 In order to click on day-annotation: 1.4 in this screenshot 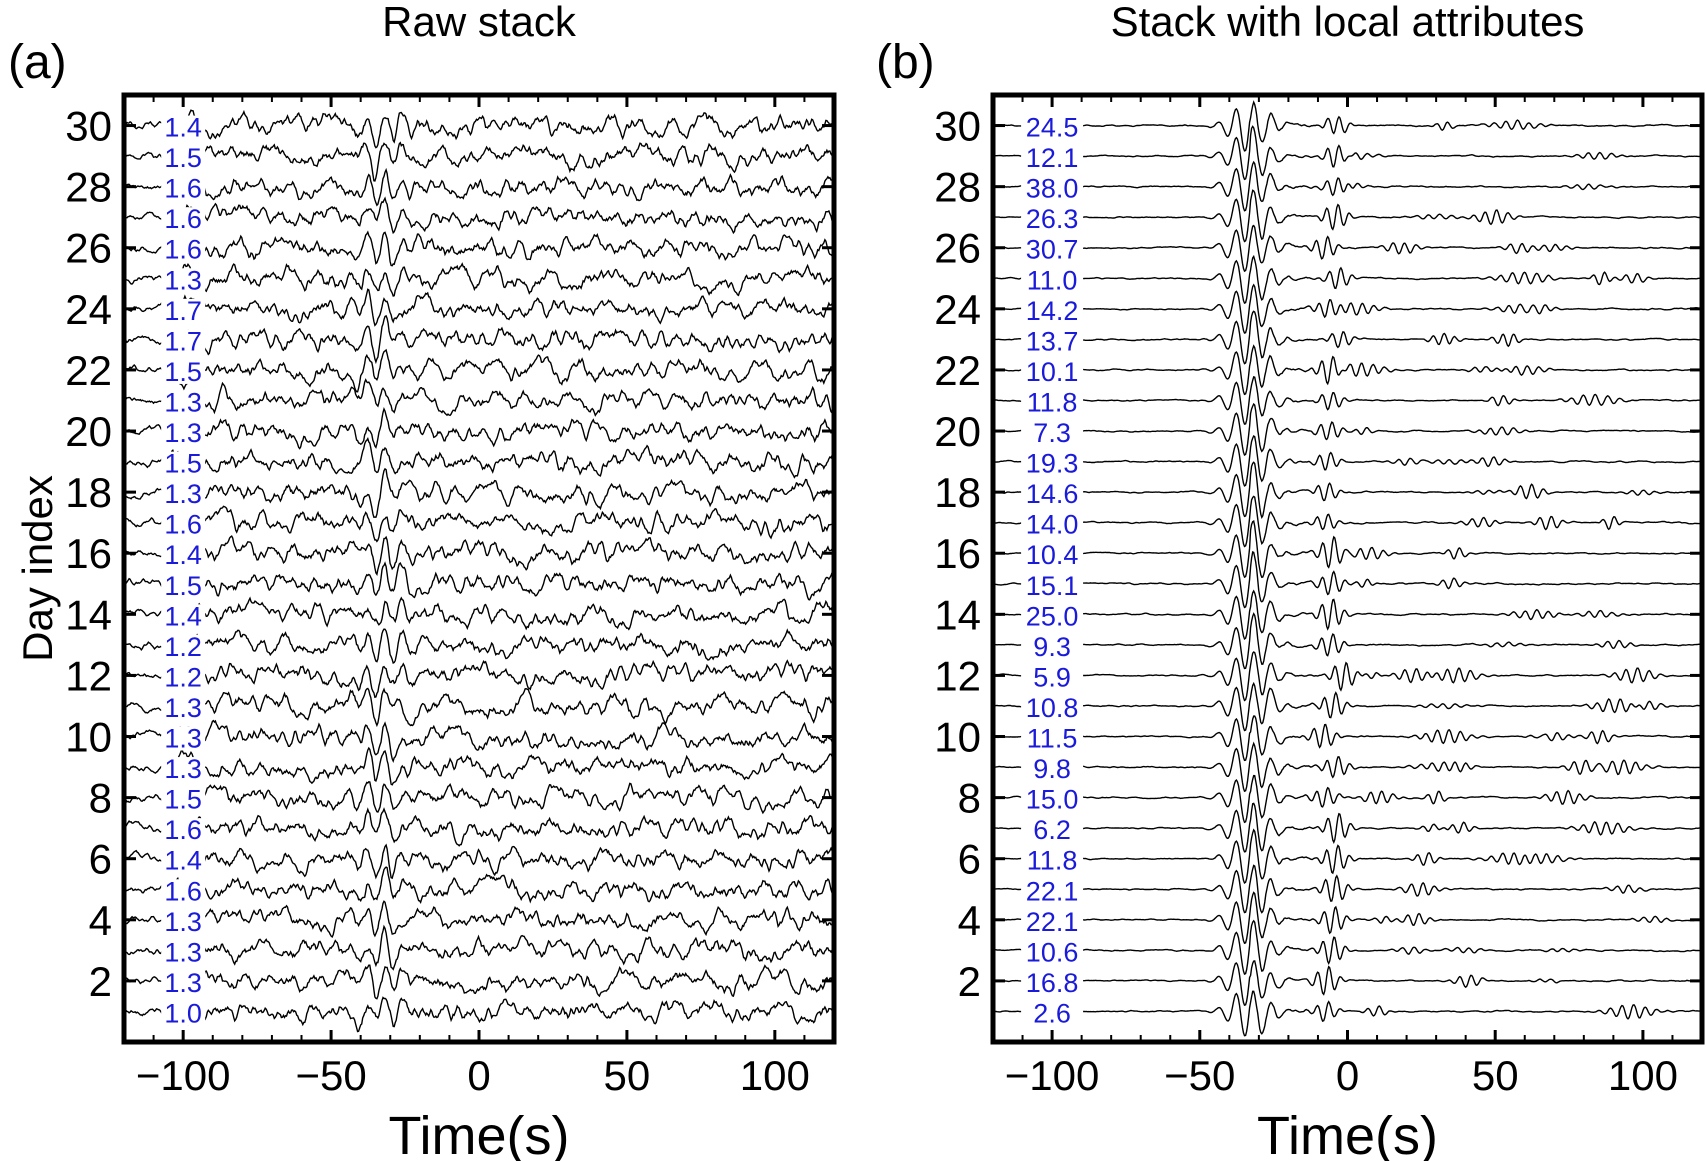, I will do `click(183, 861)`.